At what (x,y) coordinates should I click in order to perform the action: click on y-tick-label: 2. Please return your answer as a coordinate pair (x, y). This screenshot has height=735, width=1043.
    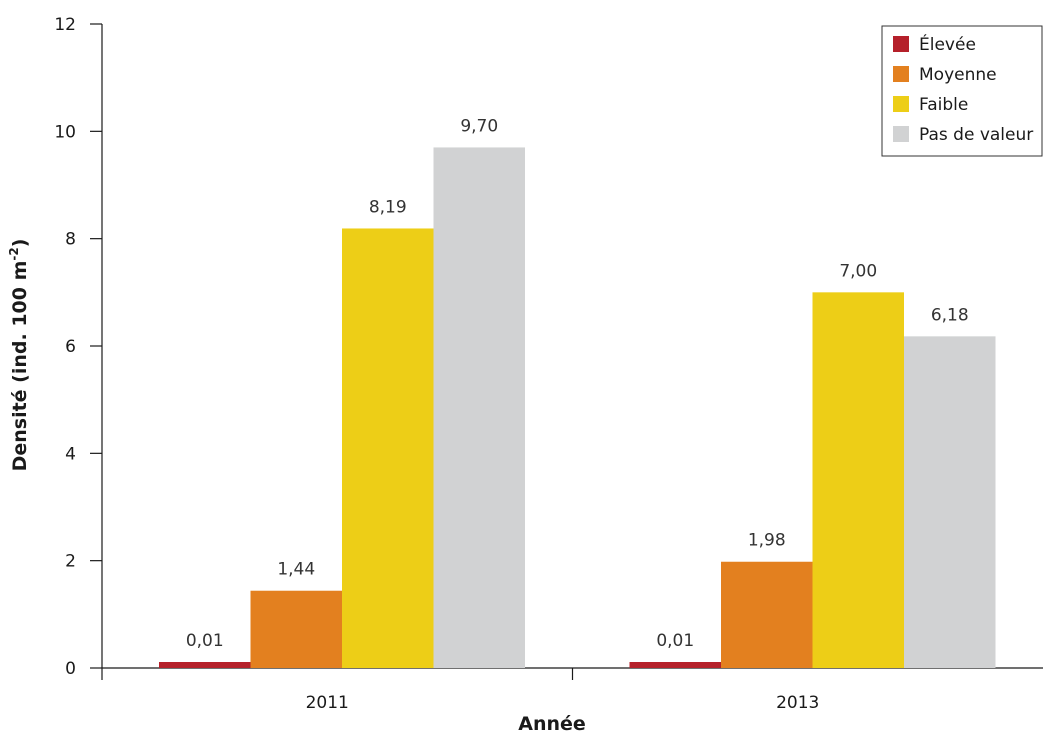
    Looking at the image, I should click on (70, 562).